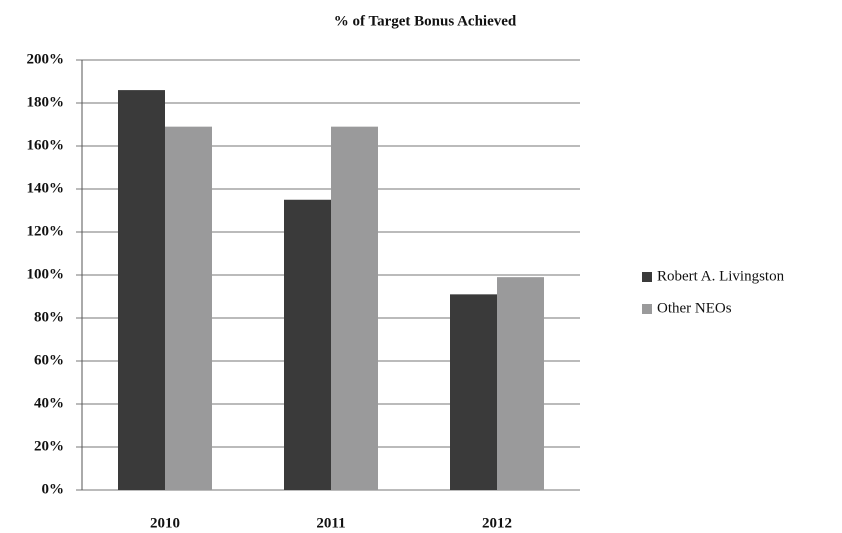 The width and height of the screenshot is (842, 533). Describe the element at coordinates (497, 523) in the screenshot. I see `x-tick-label: 2012` at that location.